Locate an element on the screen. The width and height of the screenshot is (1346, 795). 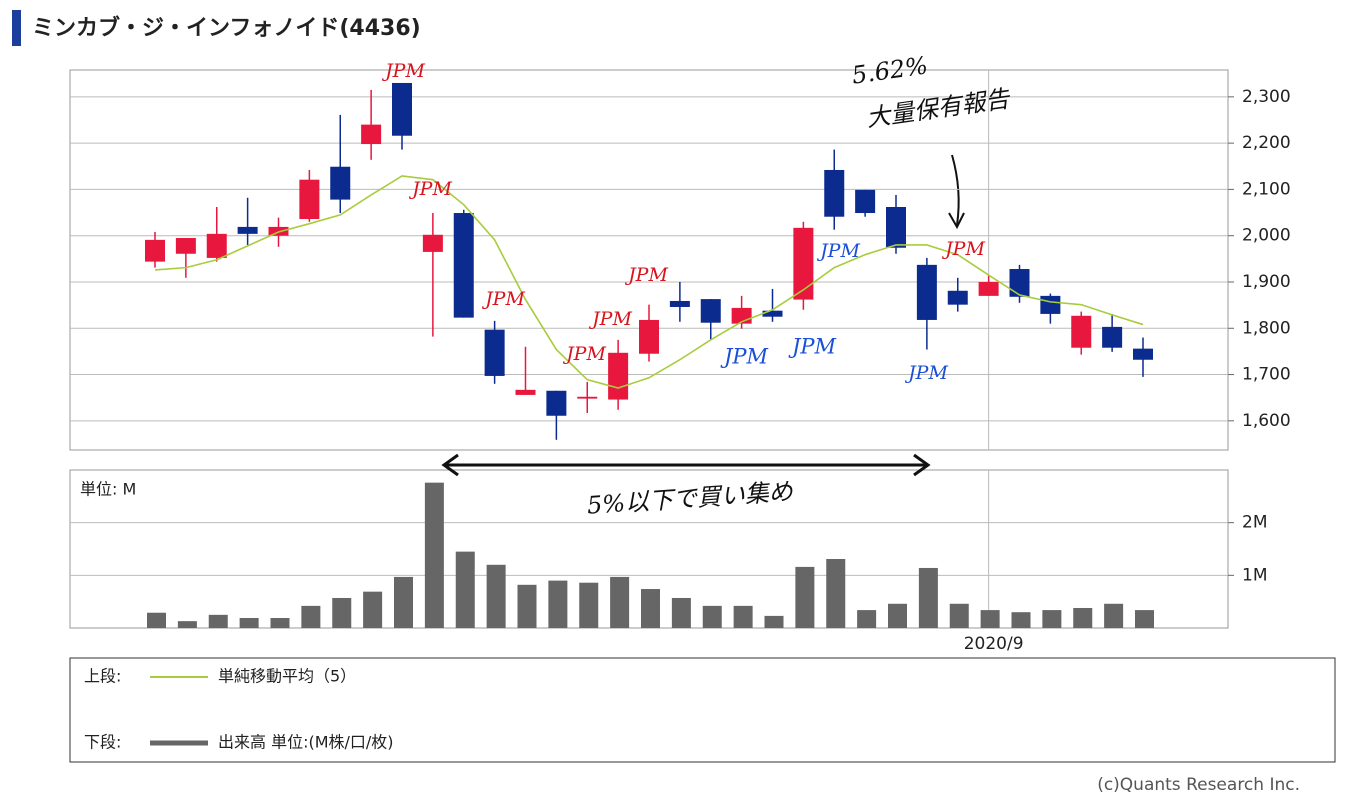
x-tick-label: 2020/9 is located at coordinates (994, 644).